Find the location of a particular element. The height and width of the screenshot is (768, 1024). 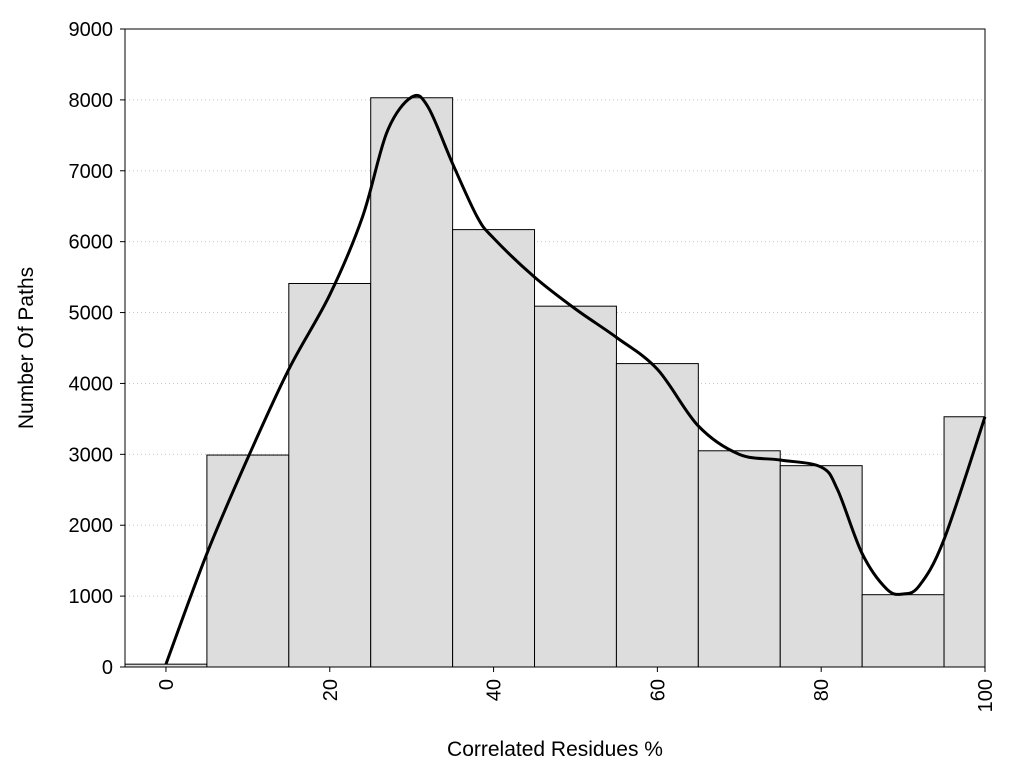

y-tick-label: 2000 is located at coordinates (91, 526).